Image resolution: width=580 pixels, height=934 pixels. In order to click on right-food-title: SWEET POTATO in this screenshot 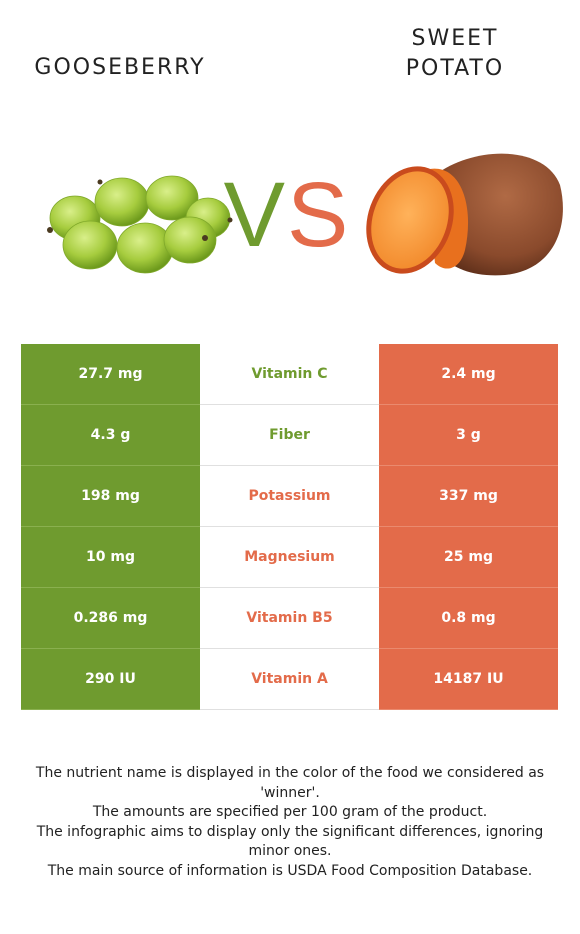, I will do `click(455, 53)`.